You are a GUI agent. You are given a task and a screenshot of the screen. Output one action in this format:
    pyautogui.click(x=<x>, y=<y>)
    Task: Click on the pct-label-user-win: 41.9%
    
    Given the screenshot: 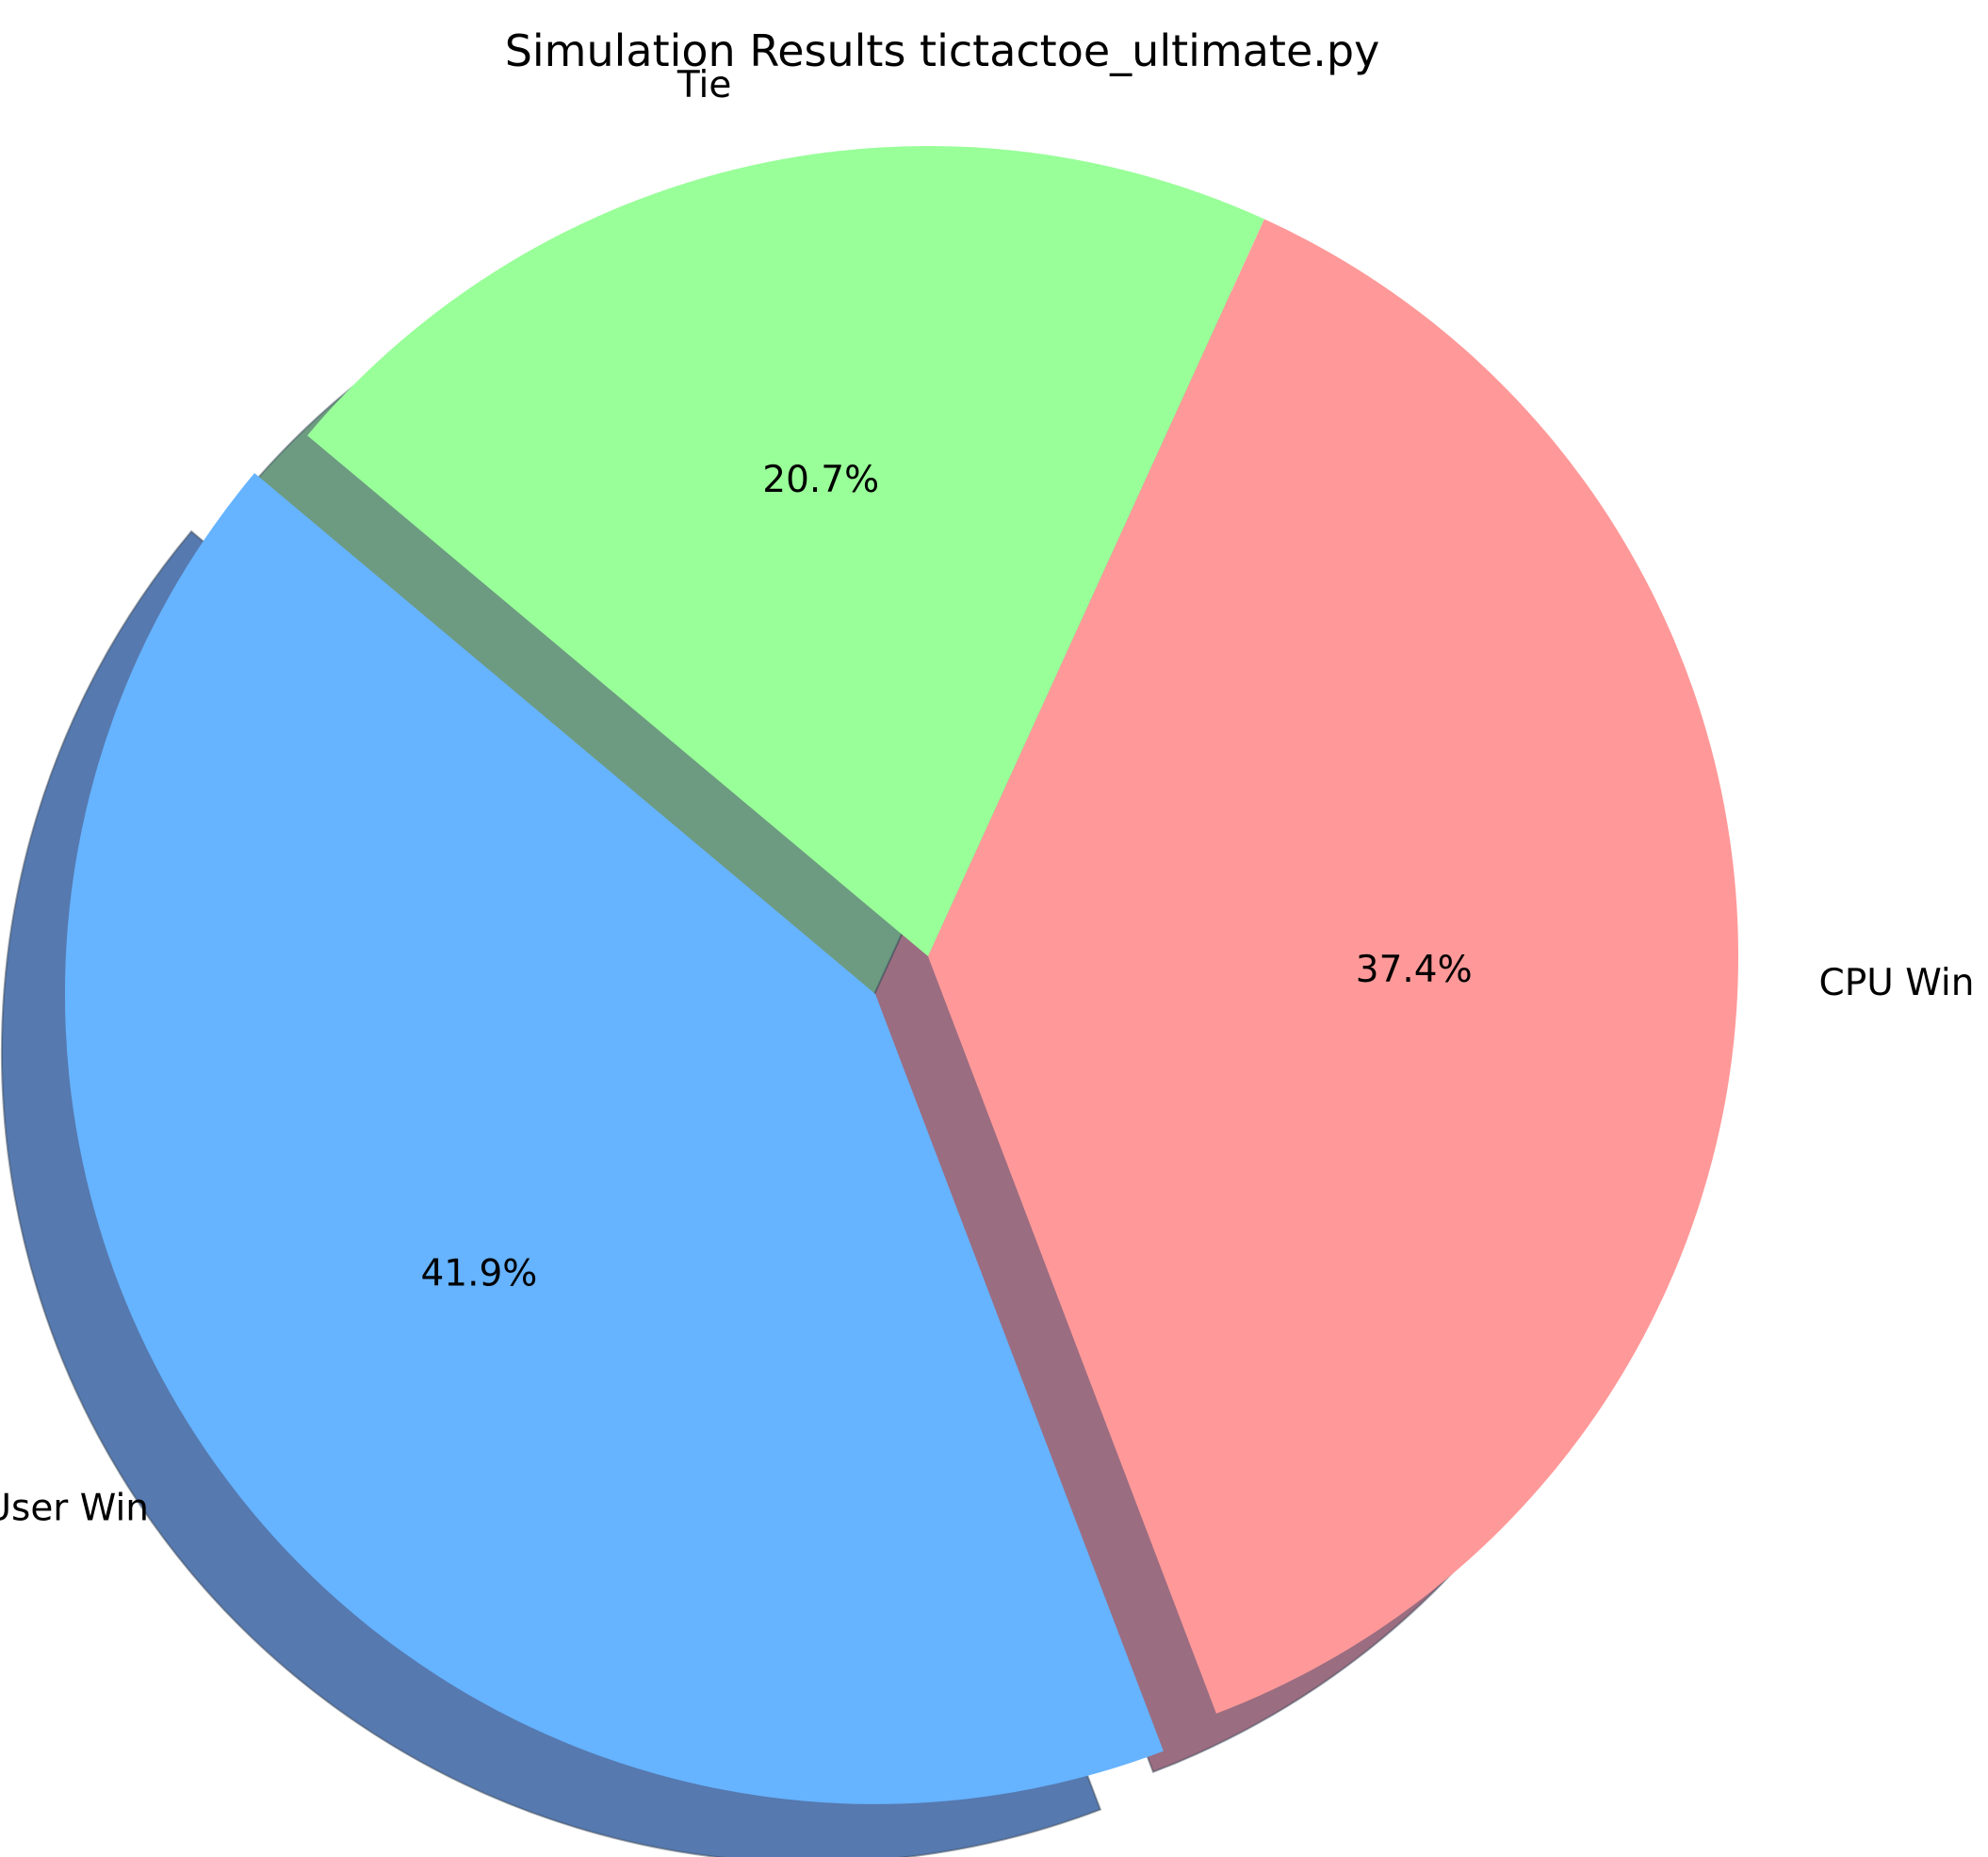 What is the action you would take?
    pyautogui.click(x=478, y=1273)
    